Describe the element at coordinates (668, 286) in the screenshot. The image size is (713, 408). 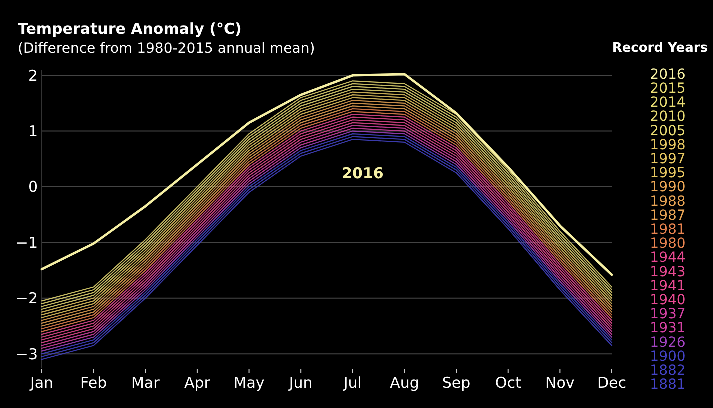
I see `text: 1941` at that location.